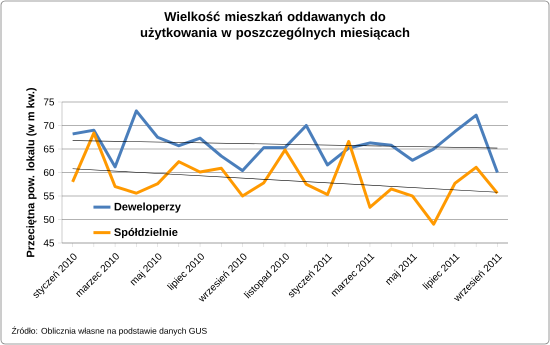 The width and height of the screenshot is (550, 345). What do you see at coordinates (147, 207) in the screenshot?
I see `legend-label: Deweloperzy` at bounding box center [147, 207].